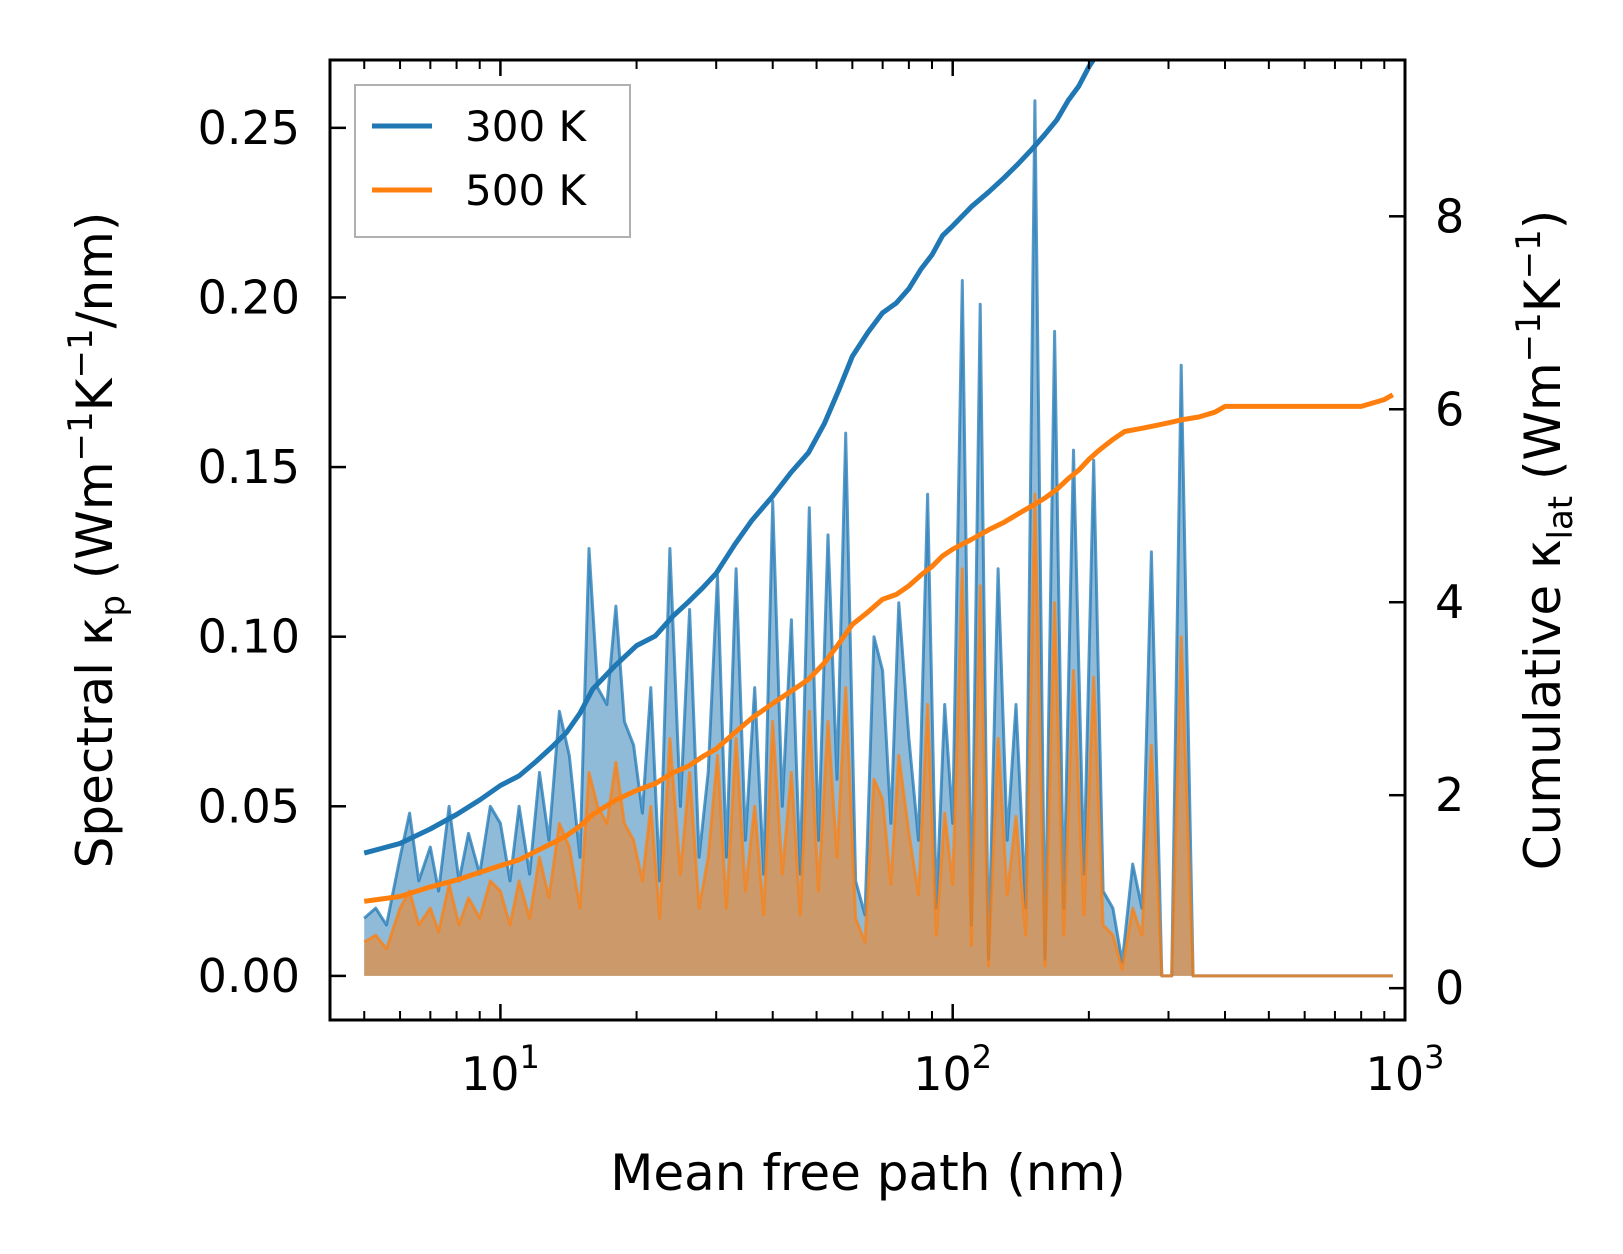  What do you see at coordinates (500, 1069) in the screenshot?
I see `x-tick-label: 10¹` at bounding box center [500, 1069].